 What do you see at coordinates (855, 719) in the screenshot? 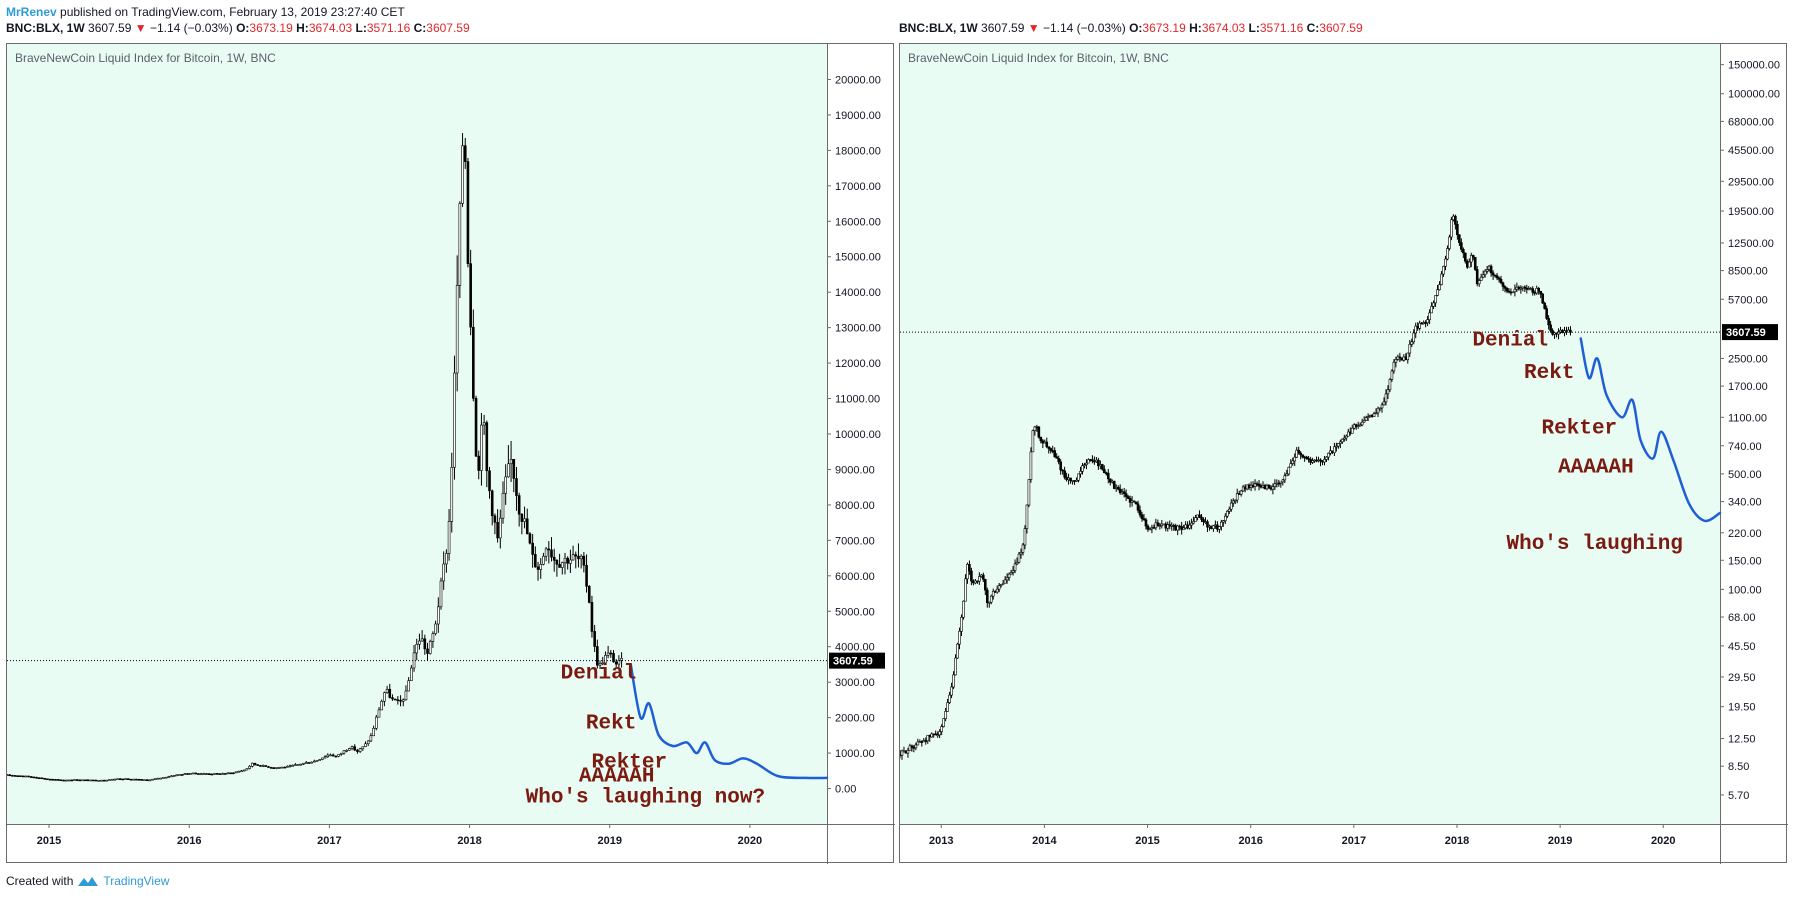
I see `y-tick-label: 2000.00` at bounding box center [855, 719].